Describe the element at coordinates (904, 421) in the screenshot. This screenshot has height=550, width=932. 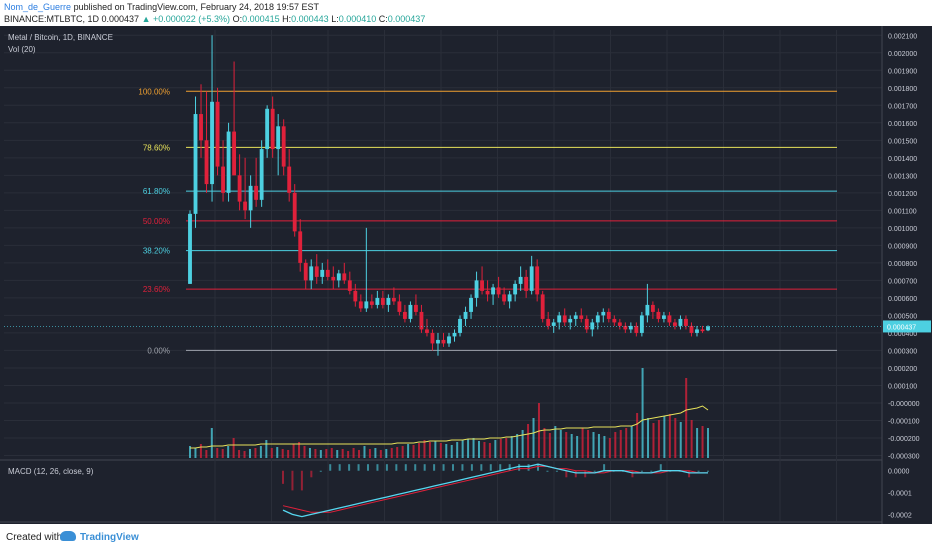
I see `price-tick-label: -0.000100` at that location.